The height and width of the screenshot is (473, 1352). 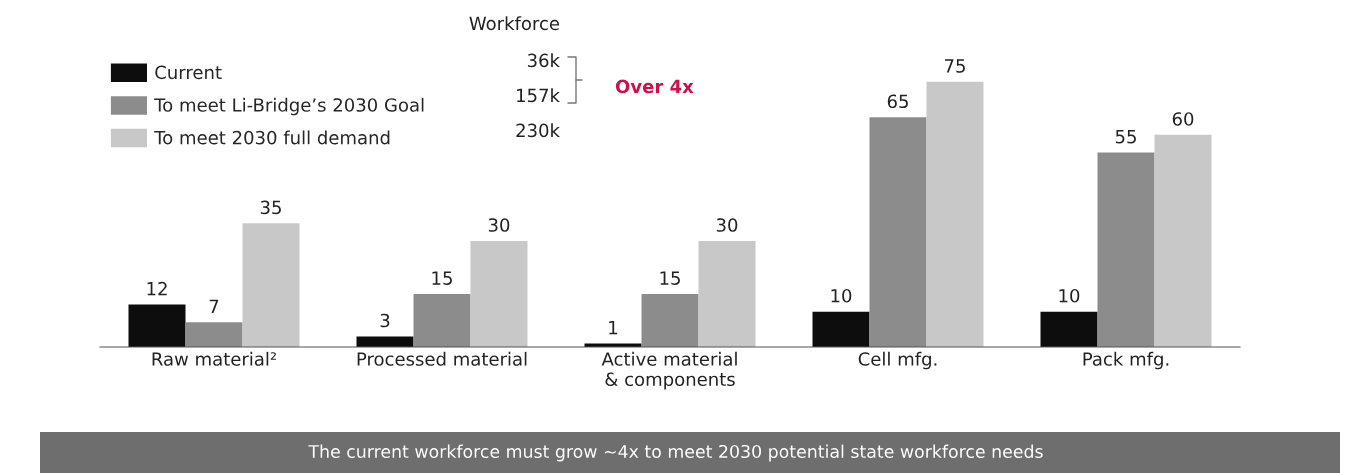 I want to click on data-label: 1, so click(x=613, y=327).